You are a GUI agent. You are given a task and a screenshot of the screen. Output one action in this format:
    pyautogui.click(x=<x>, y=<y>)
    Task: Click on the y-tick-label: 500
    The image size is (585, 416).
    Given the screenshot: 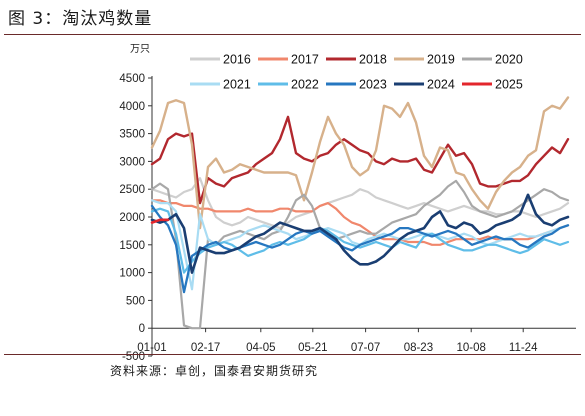 What is the action you would take?
    pyautogui.click(x=135, y=301)
    